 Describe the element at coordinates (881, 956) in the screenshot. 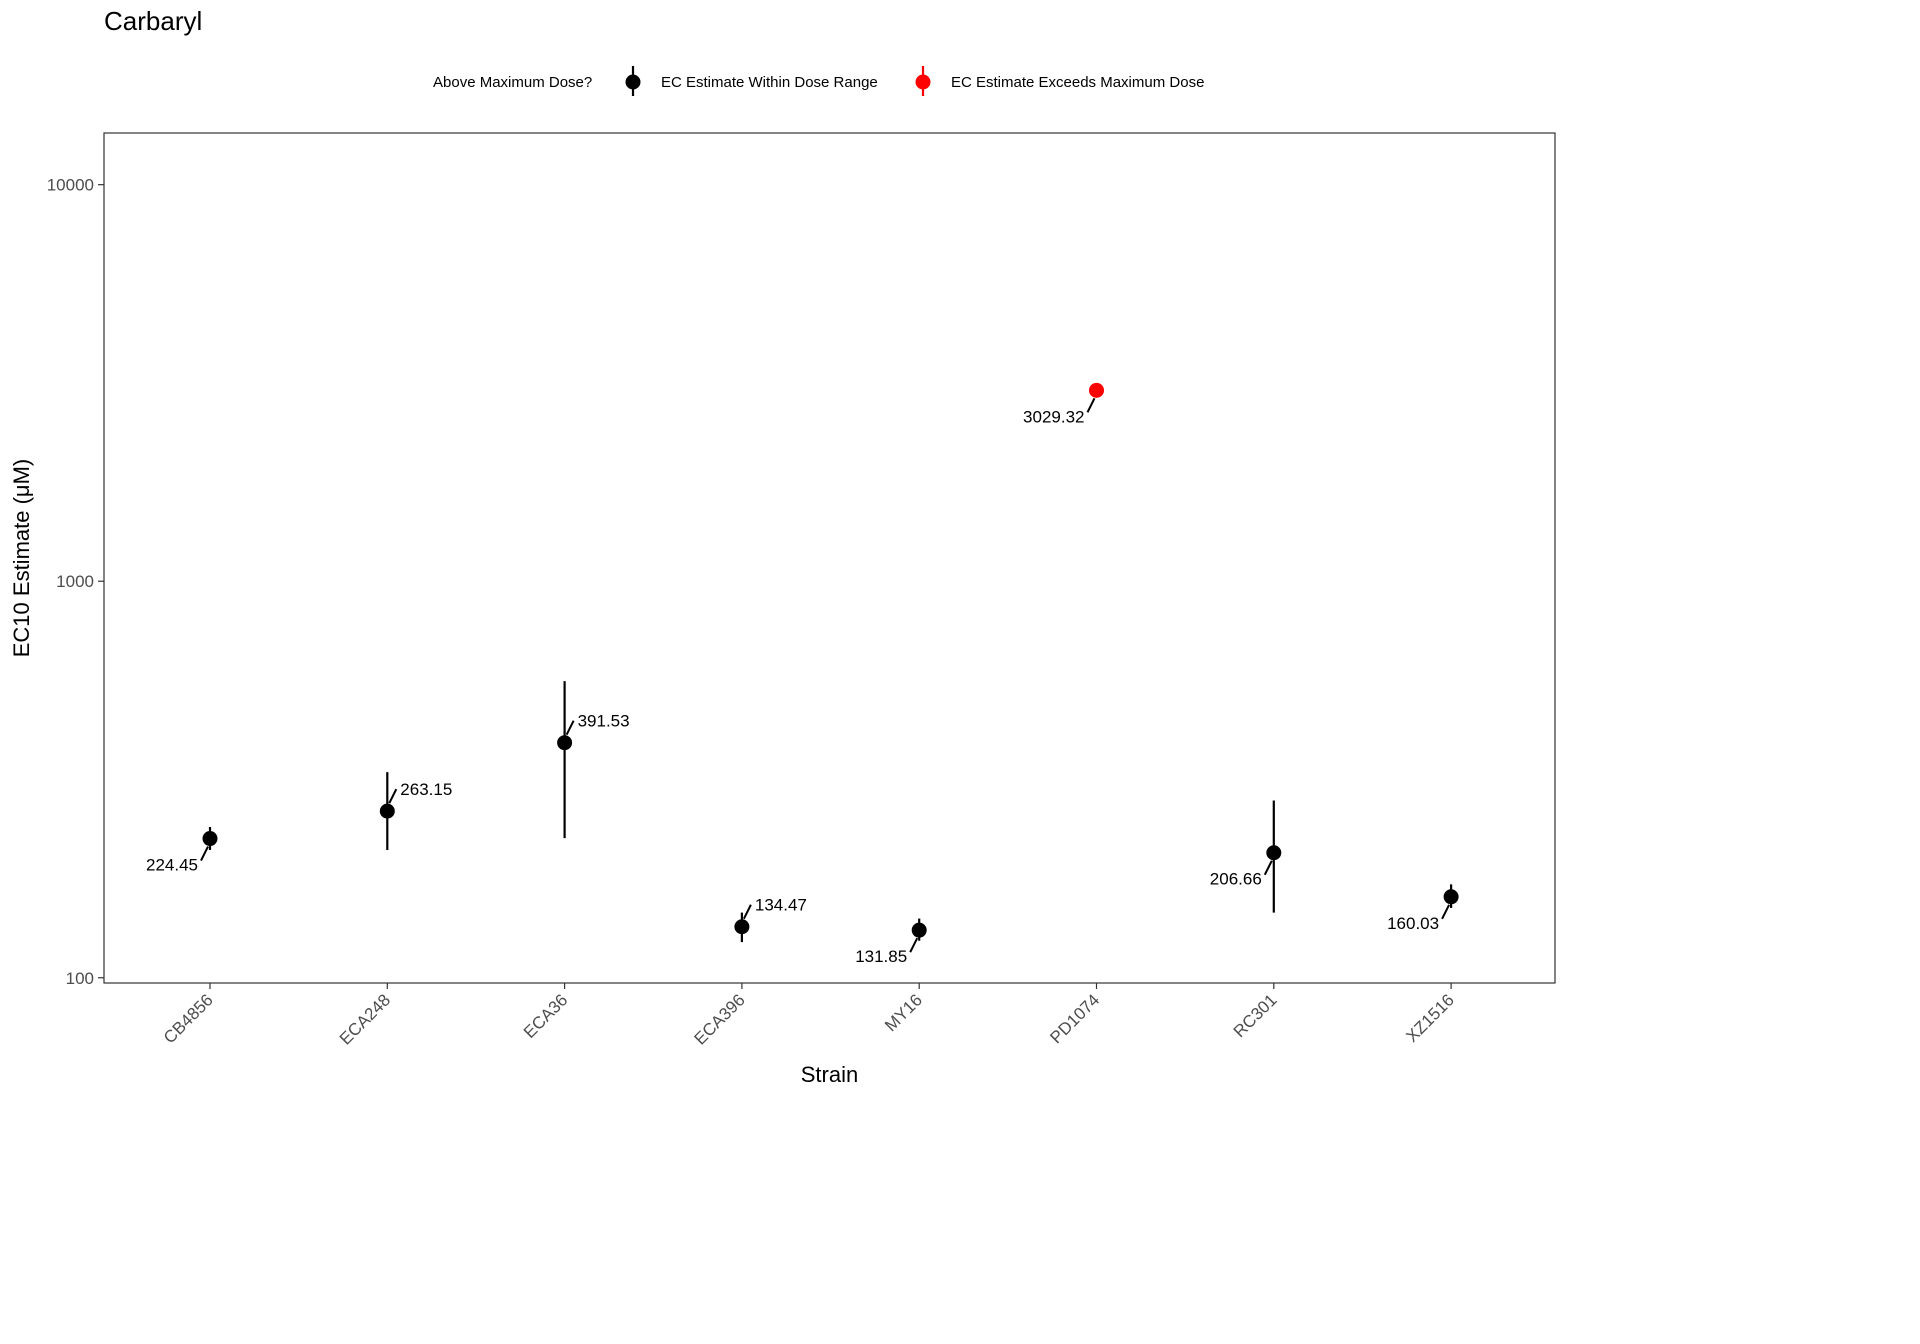

I see `data-label: 131.85` at that location.